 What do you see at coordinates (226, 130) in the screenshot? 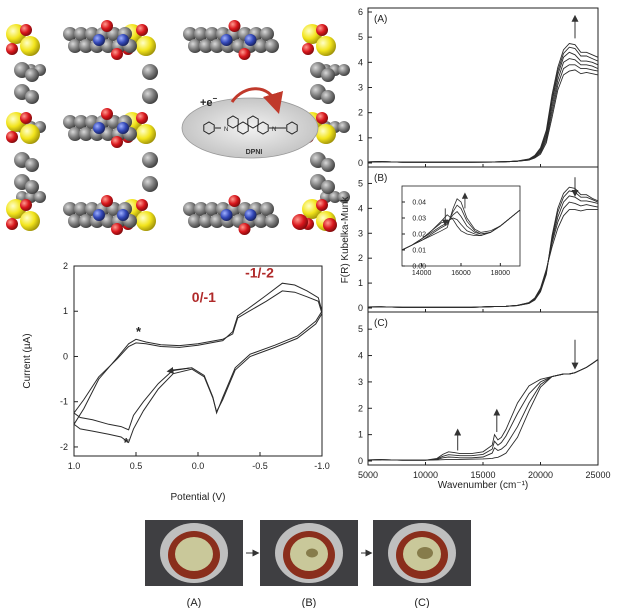
I see `dpni-atom-n: N` at bounding box center [226, 130].